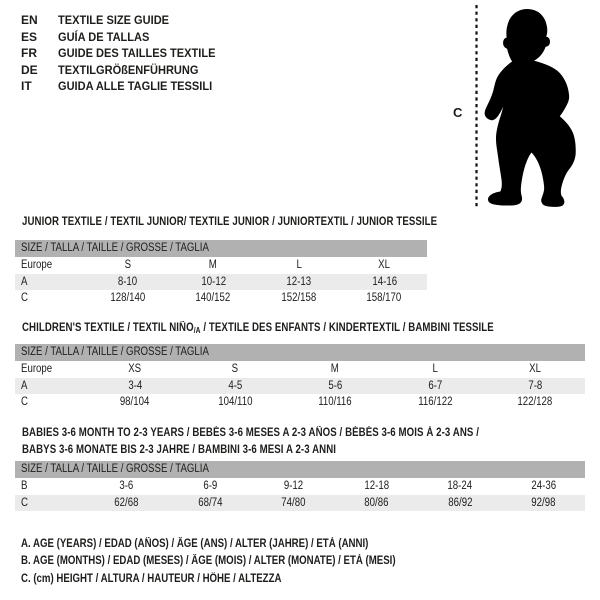  Describe the element at coordinates (435, 385) in the screenshot. I see `cell: 6-7` at that location.